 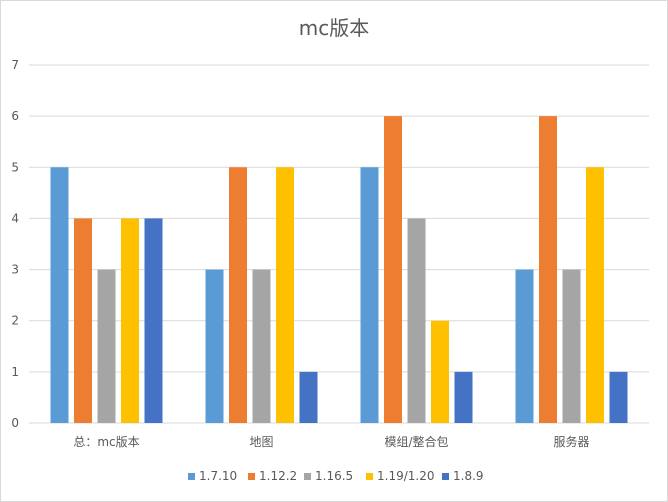 I want to click on y-tick-label: 3, so click(x=15, y=270).